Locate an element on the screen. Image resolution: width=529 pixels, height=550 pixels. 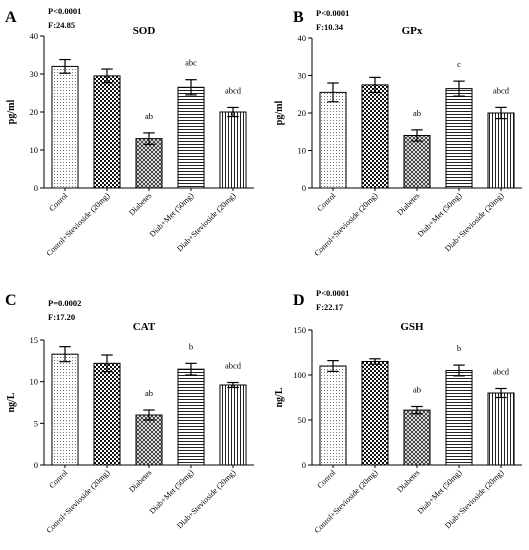
chart-title: SOD is located at coordinates (144, 31).